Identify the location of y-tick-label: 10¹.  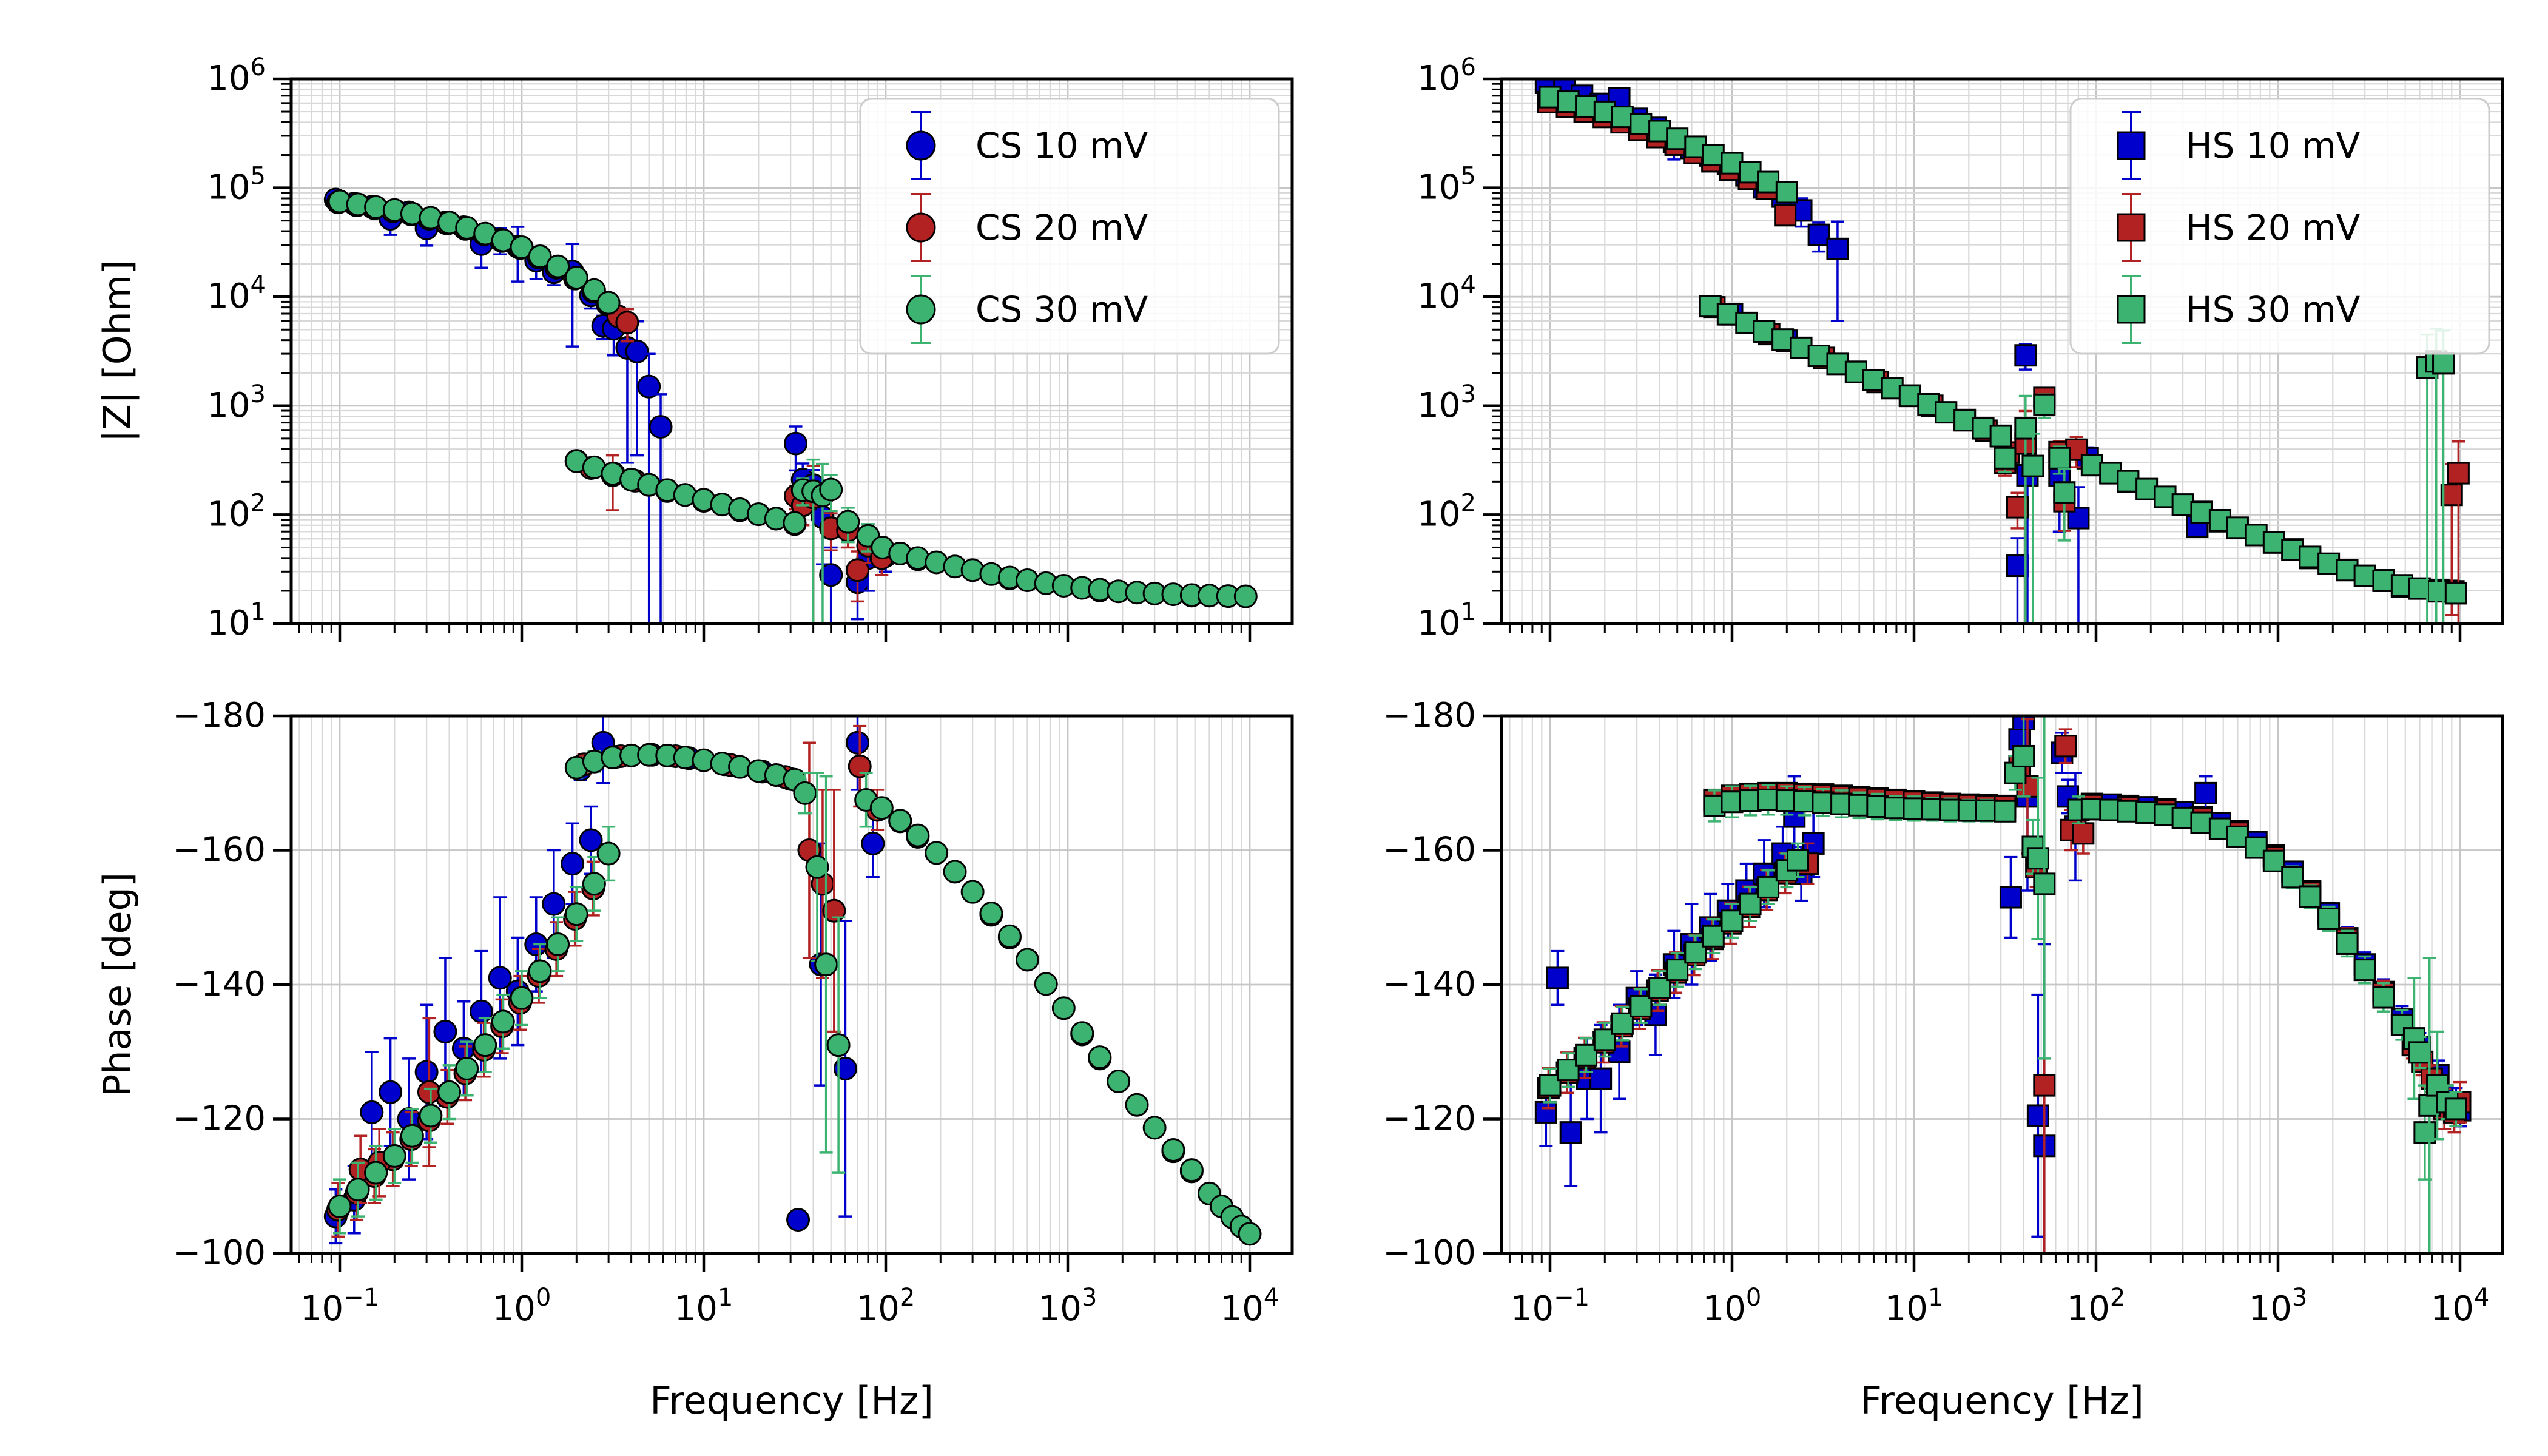
(1446, 620).